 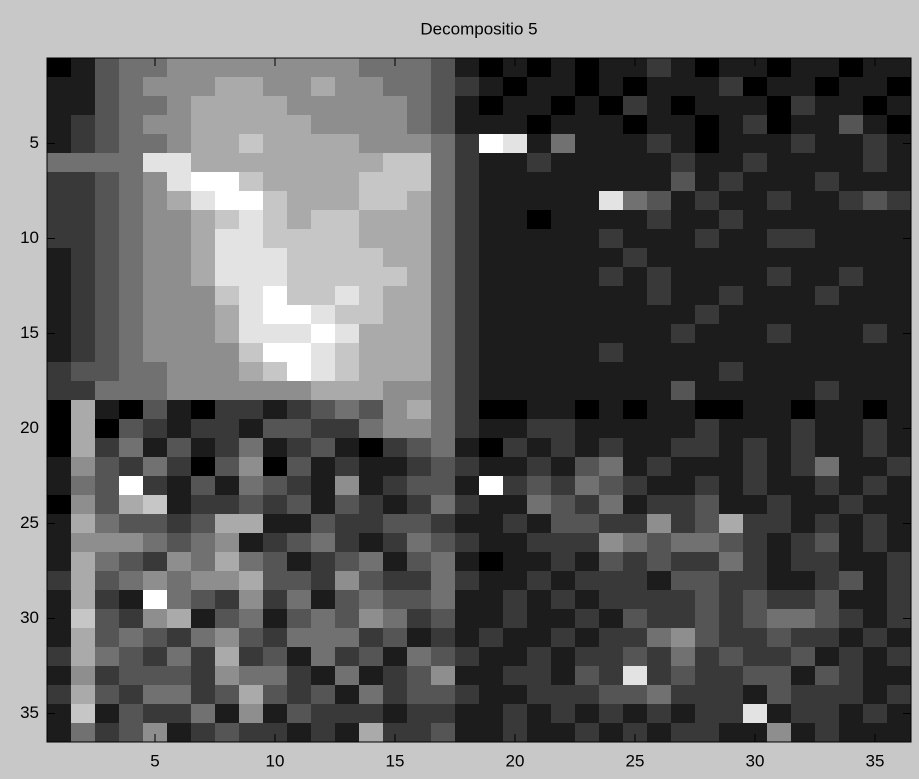 I want to click on x-tick-label: 20, so click(x=515, y=760).